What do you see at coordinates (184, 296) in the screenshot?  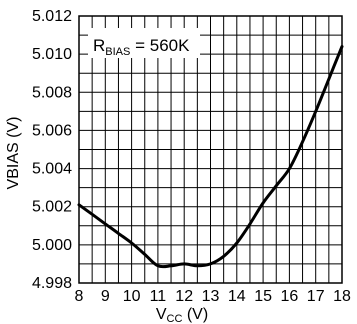 I see `x-tick-label: 12` at bounding box center [184, 296].